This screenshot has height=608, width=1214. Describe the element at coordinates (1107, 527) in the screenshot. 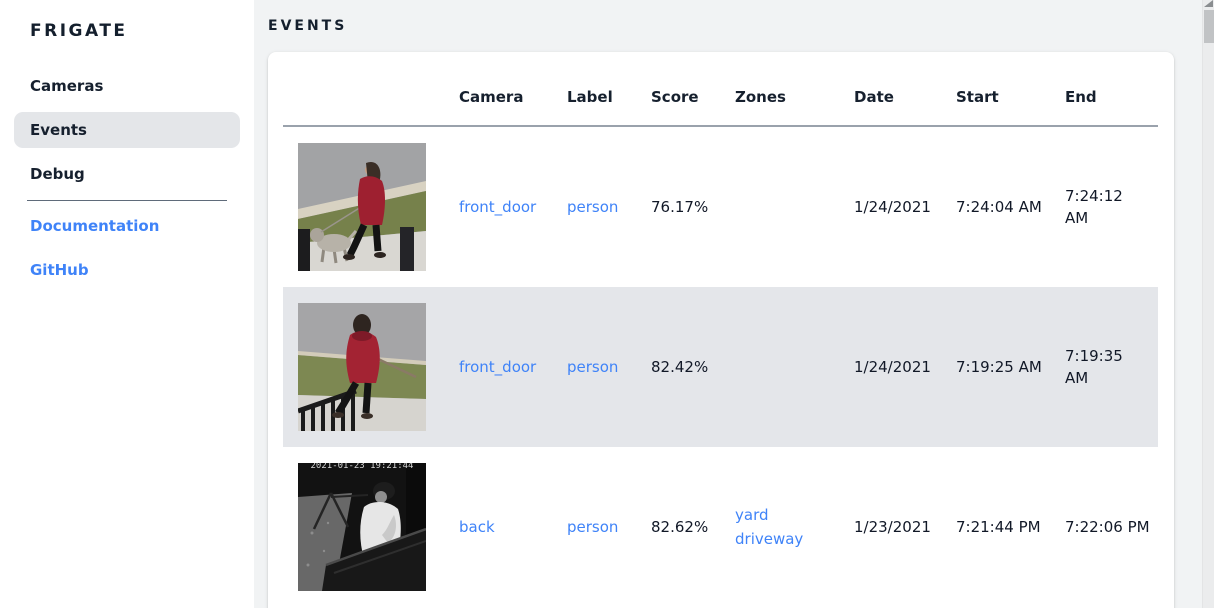

I see `event-end-cell: 7:22:06 PM` at that location.